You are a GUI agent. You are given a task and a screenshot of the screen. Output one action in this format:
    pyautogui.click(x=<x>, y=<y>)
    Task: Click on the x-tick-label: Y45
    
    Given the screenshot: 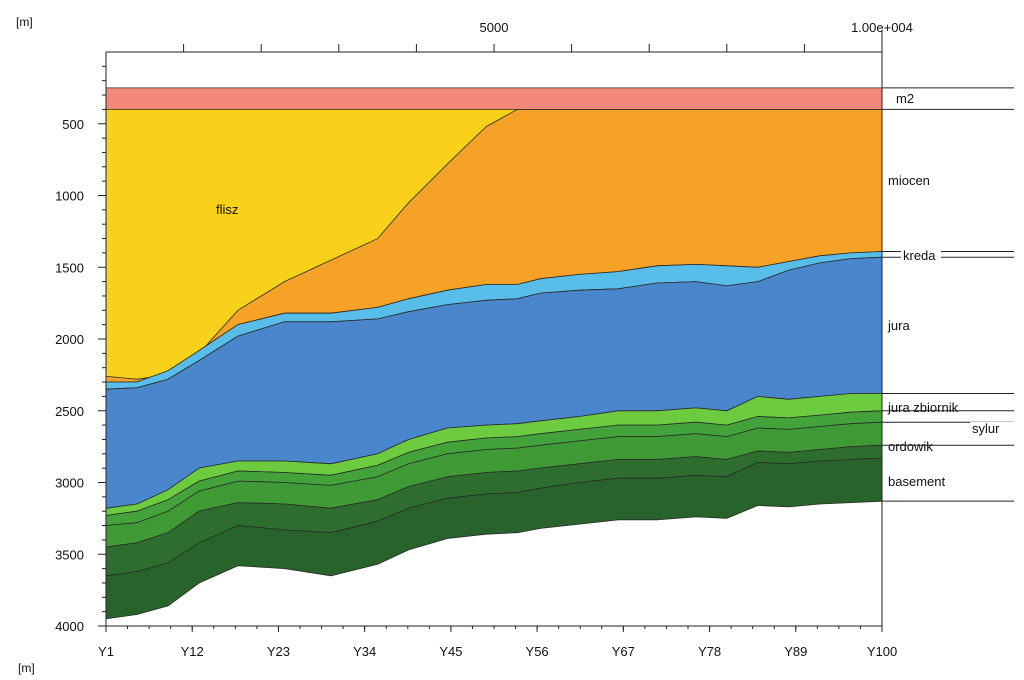 What is the action you would take?
    pyautogui.click(x=450, y=651)
    